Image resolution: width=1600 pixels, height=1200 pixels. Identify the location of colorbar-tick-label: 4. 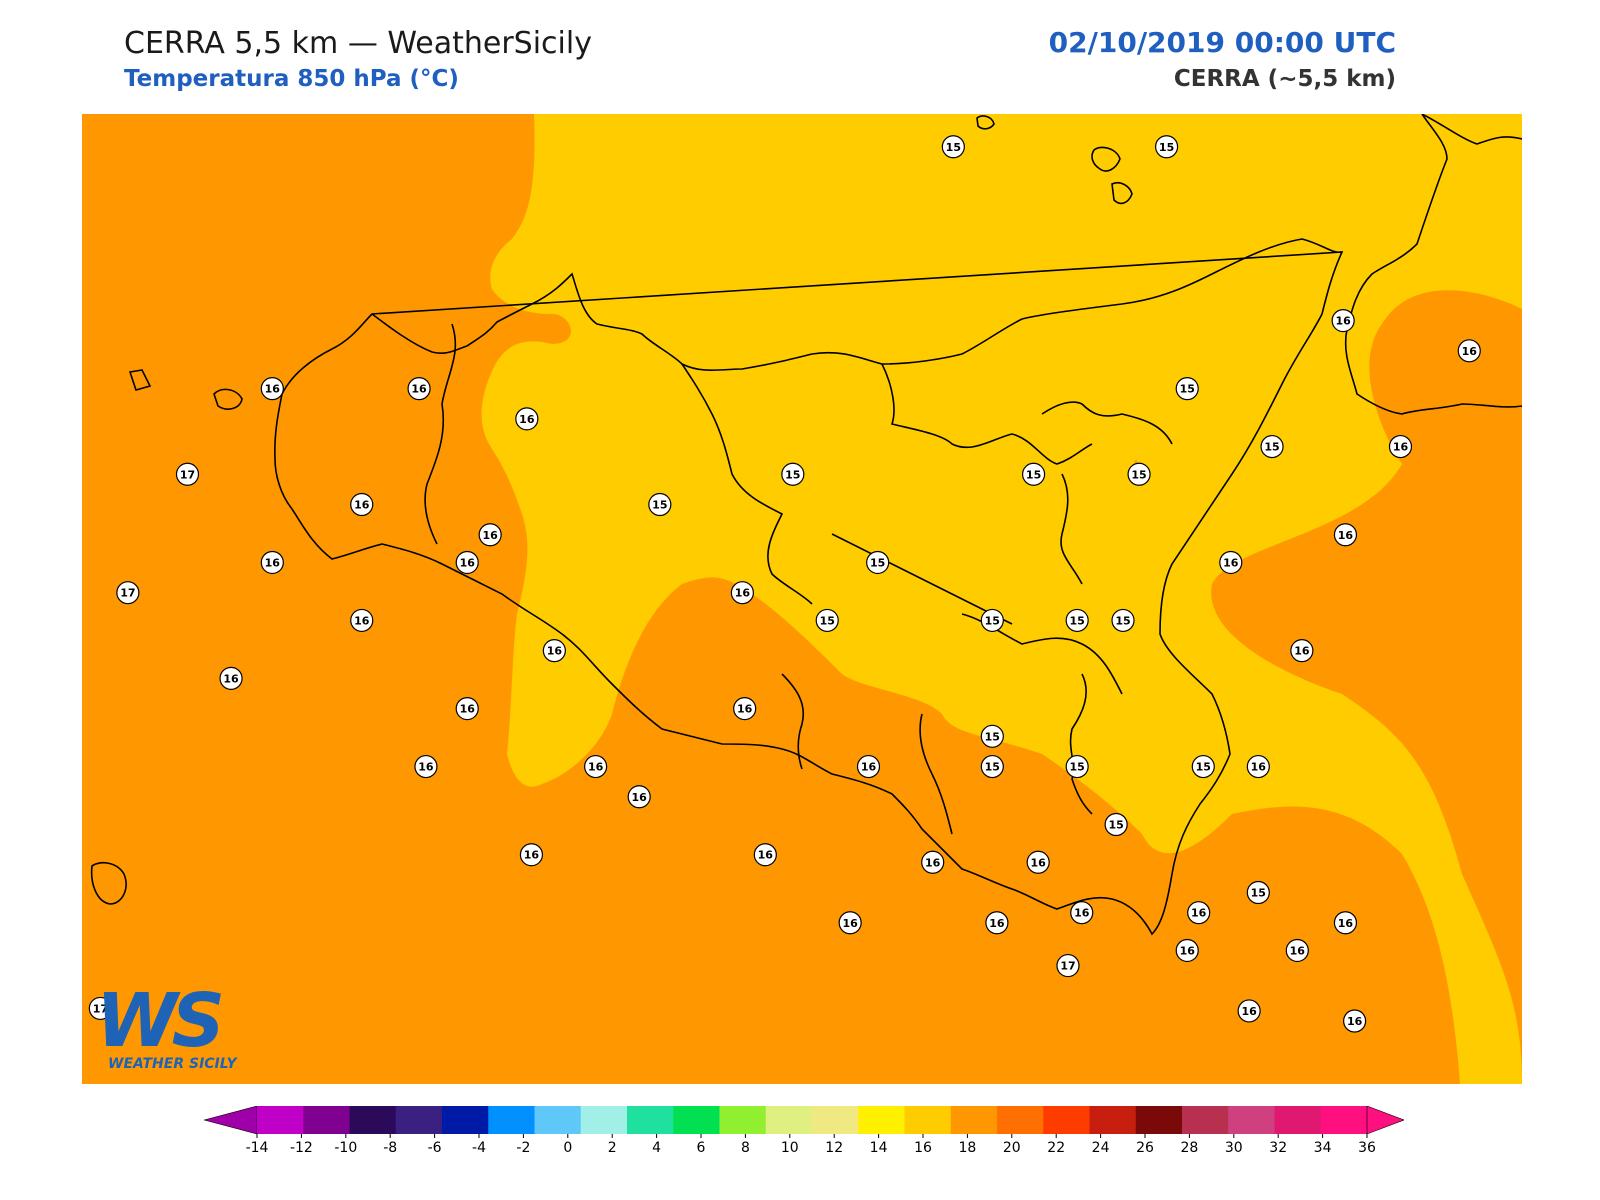
(656, 1148).